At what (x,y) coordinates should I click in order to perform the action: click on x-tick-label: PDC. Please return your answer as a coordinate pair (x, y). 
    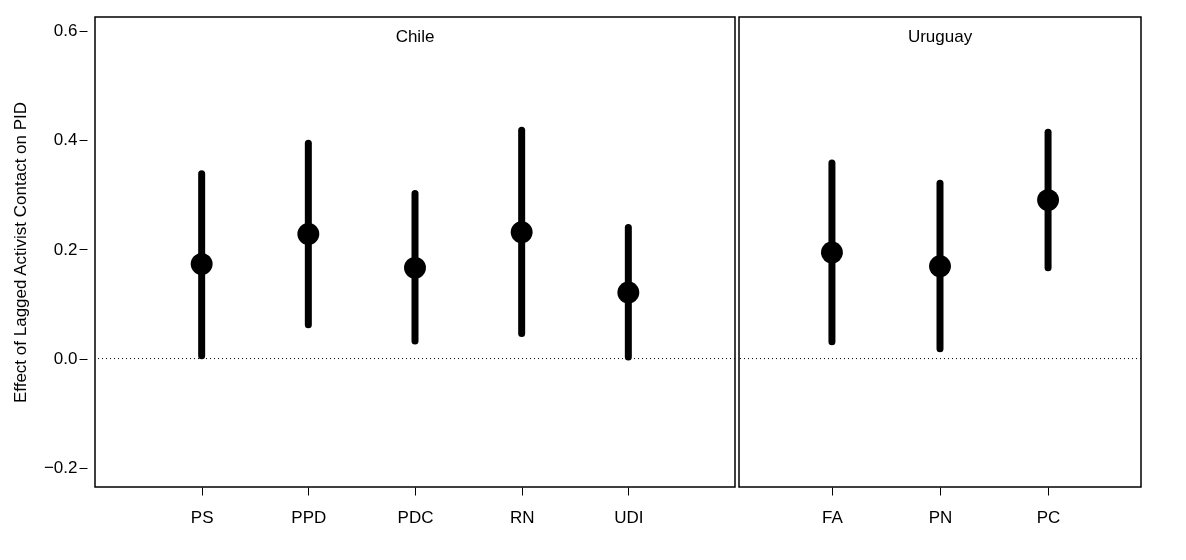
    Looking at the image, I should click on (415, 517).